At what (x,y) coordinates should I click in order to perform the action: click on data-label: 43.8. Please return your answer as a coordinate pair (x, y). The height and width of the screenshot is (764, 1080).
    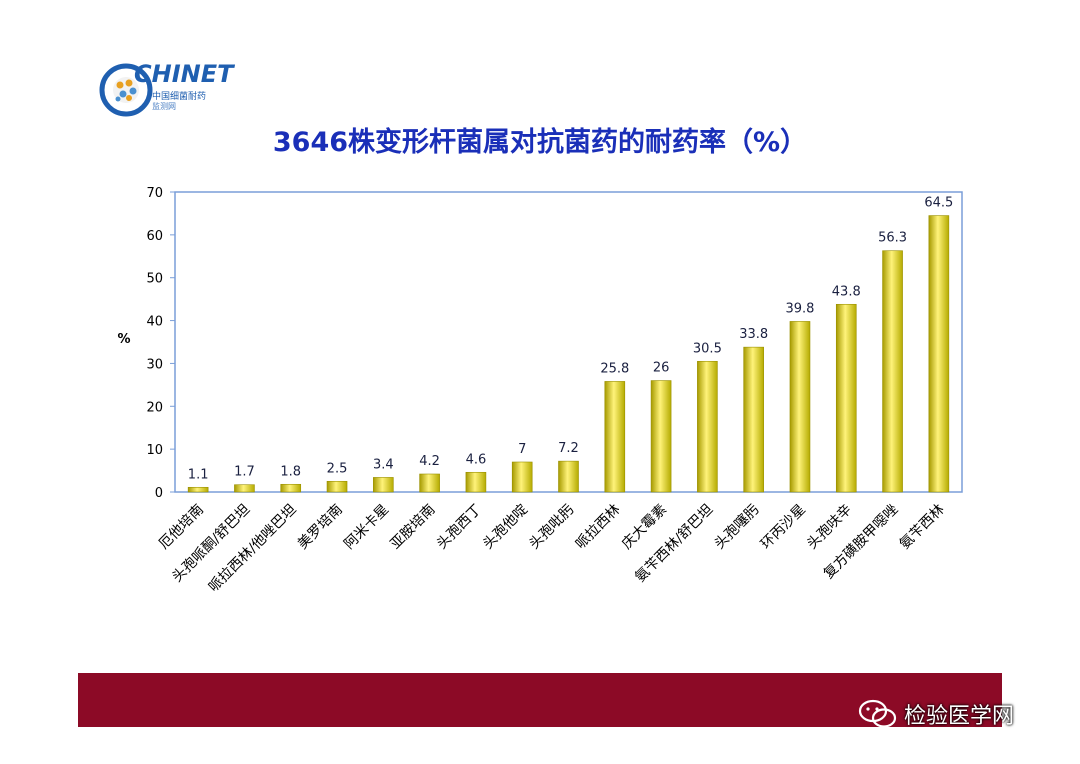
    Looking at the image, I should click on (846, 291).